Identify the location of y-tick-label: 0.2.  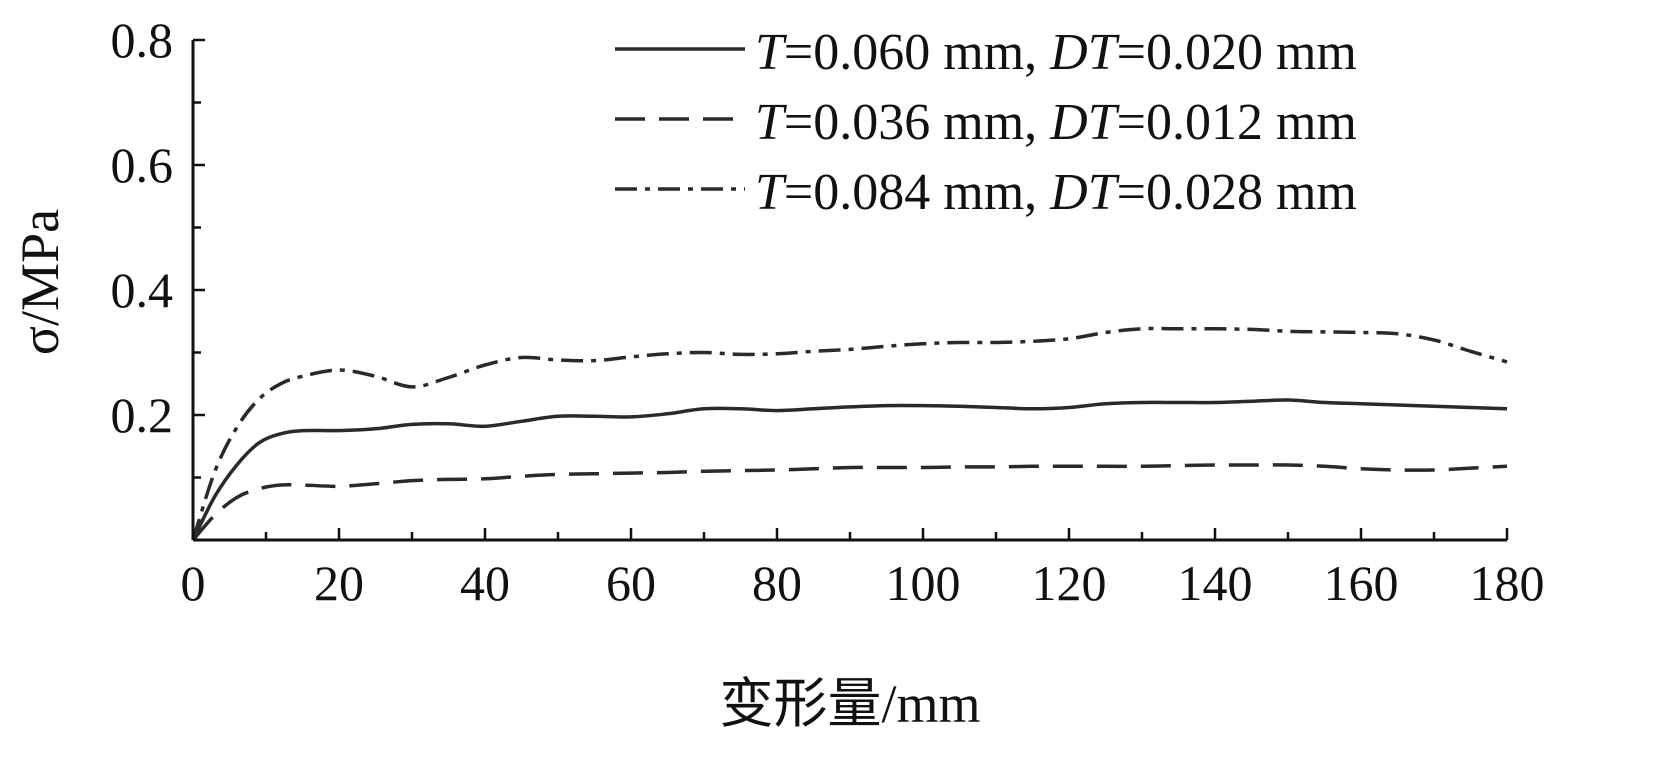
(142, 415).